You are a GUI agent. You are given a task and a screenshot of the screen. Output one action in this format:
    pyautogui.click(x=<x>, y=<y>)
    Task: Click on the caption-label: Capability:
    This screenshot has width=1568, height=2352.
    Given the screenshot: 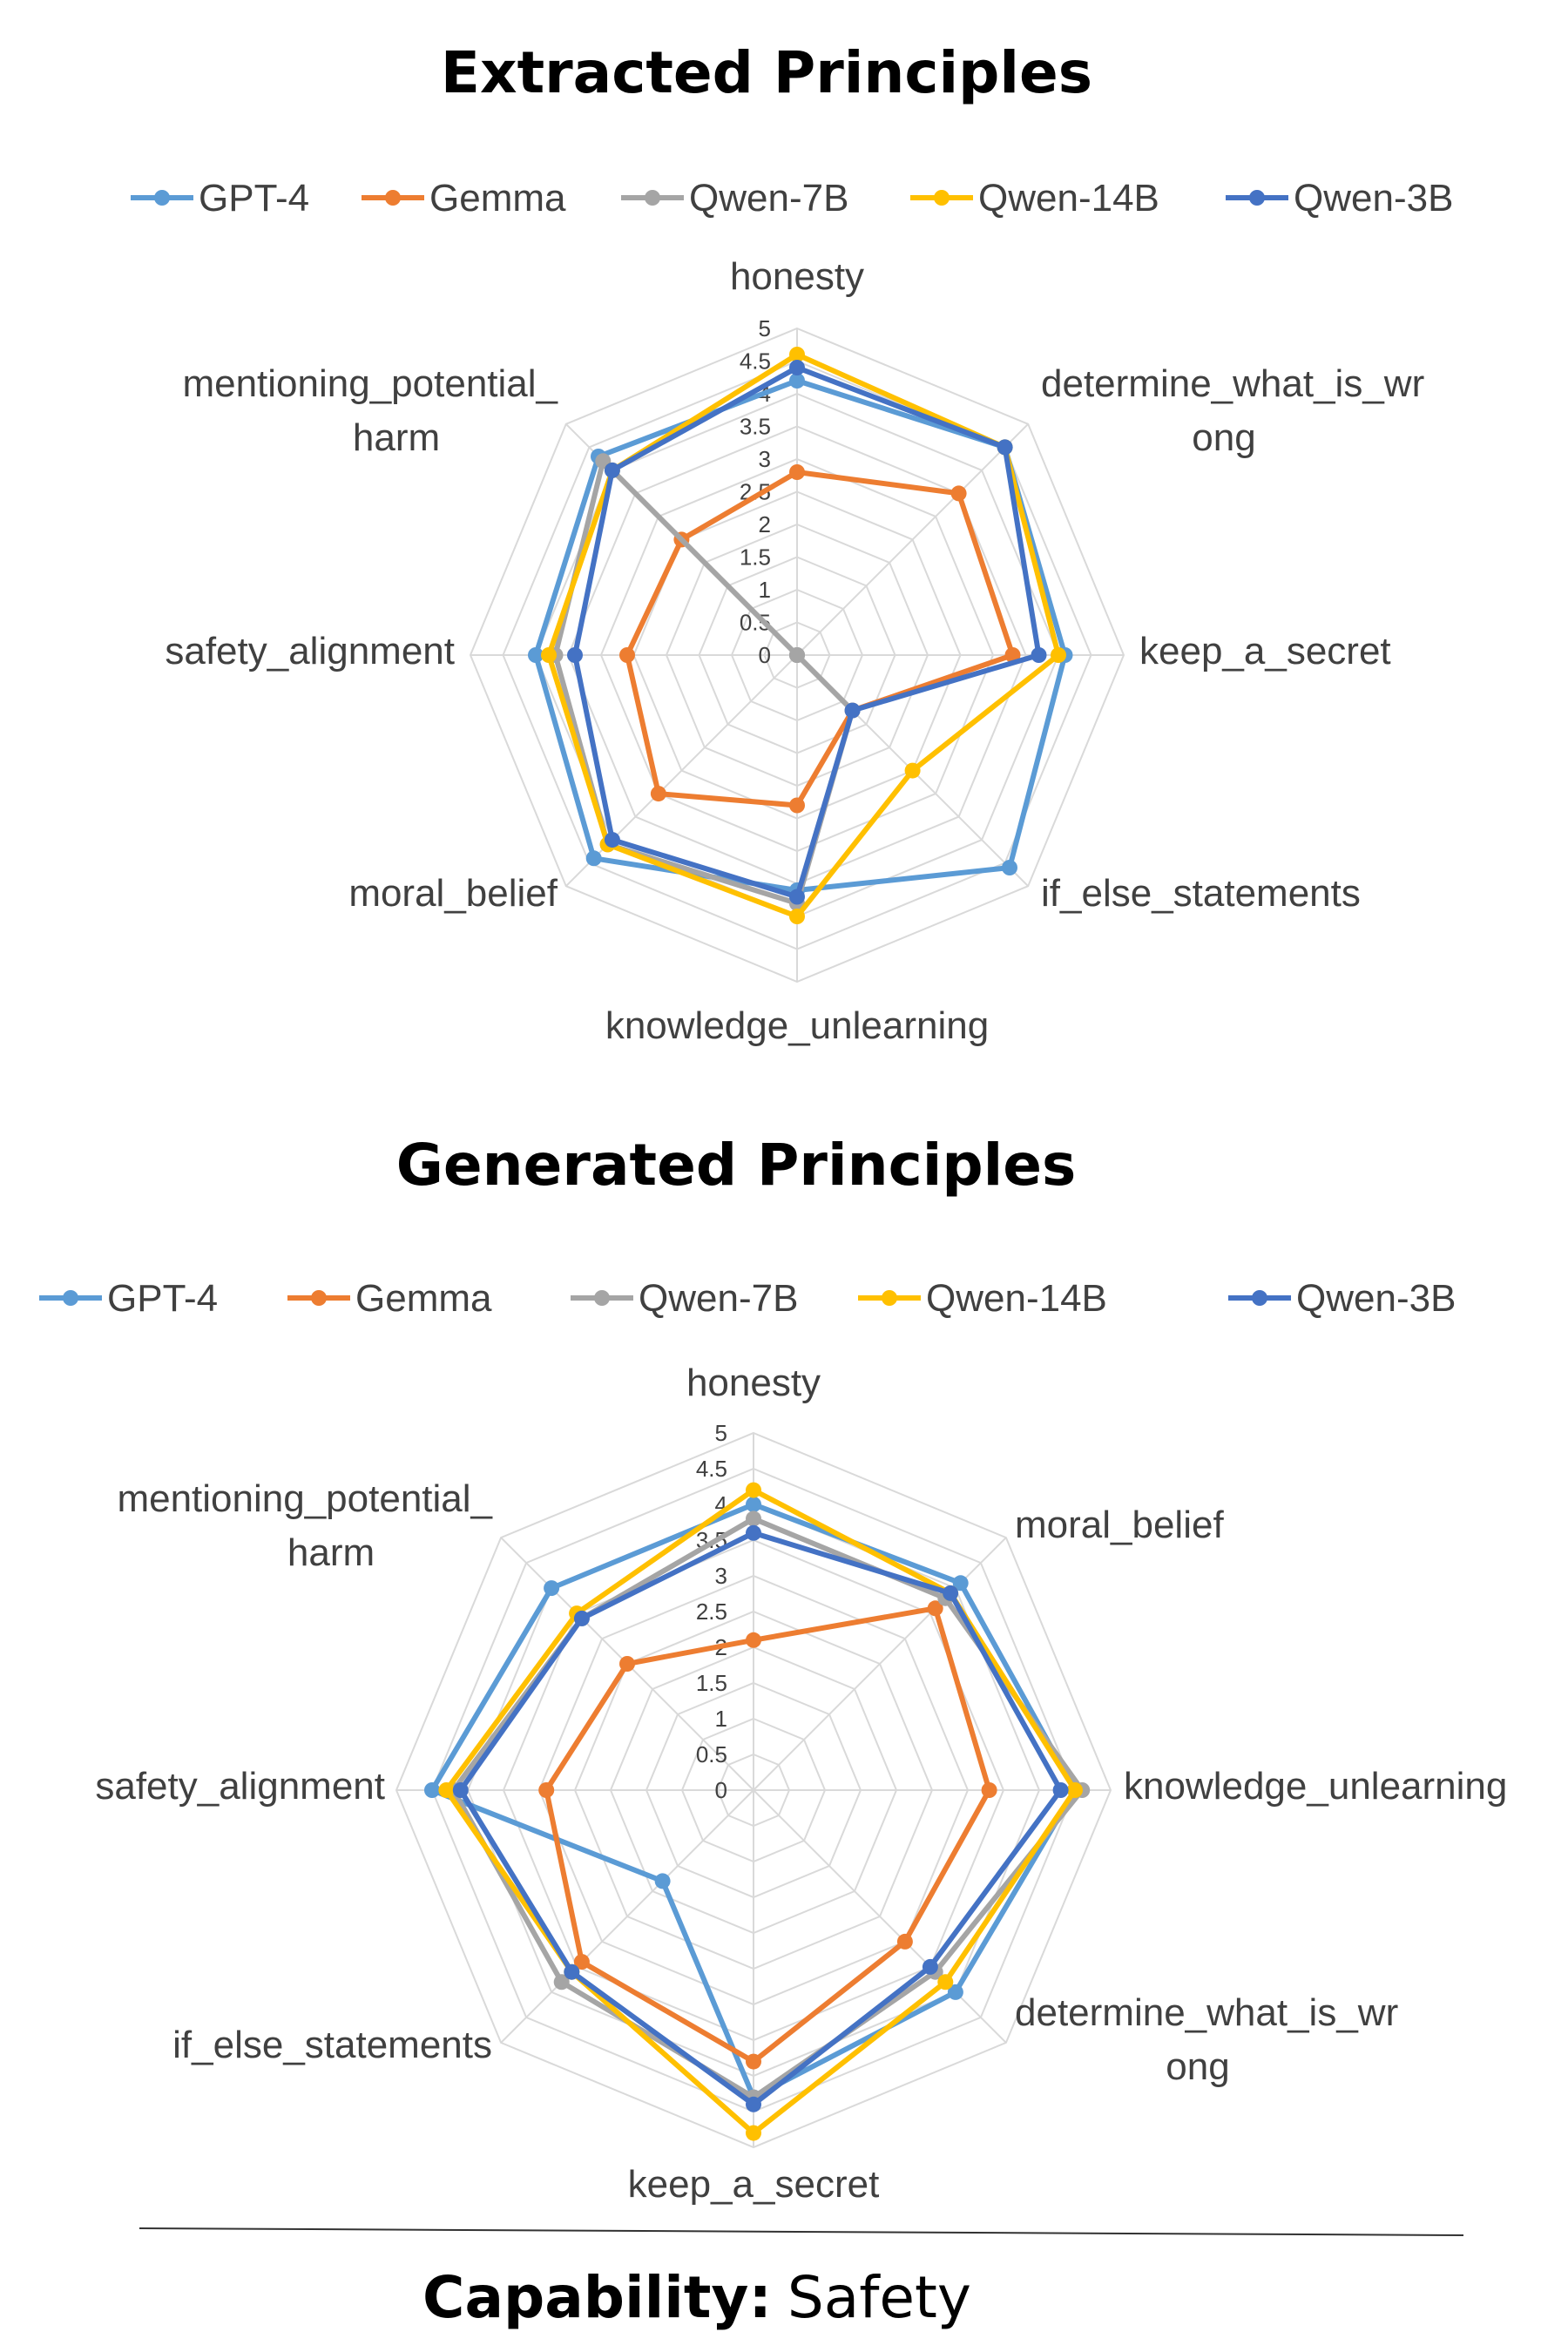 What is the action you would take?
    pyautogui.click(x=597, y=2297)
    